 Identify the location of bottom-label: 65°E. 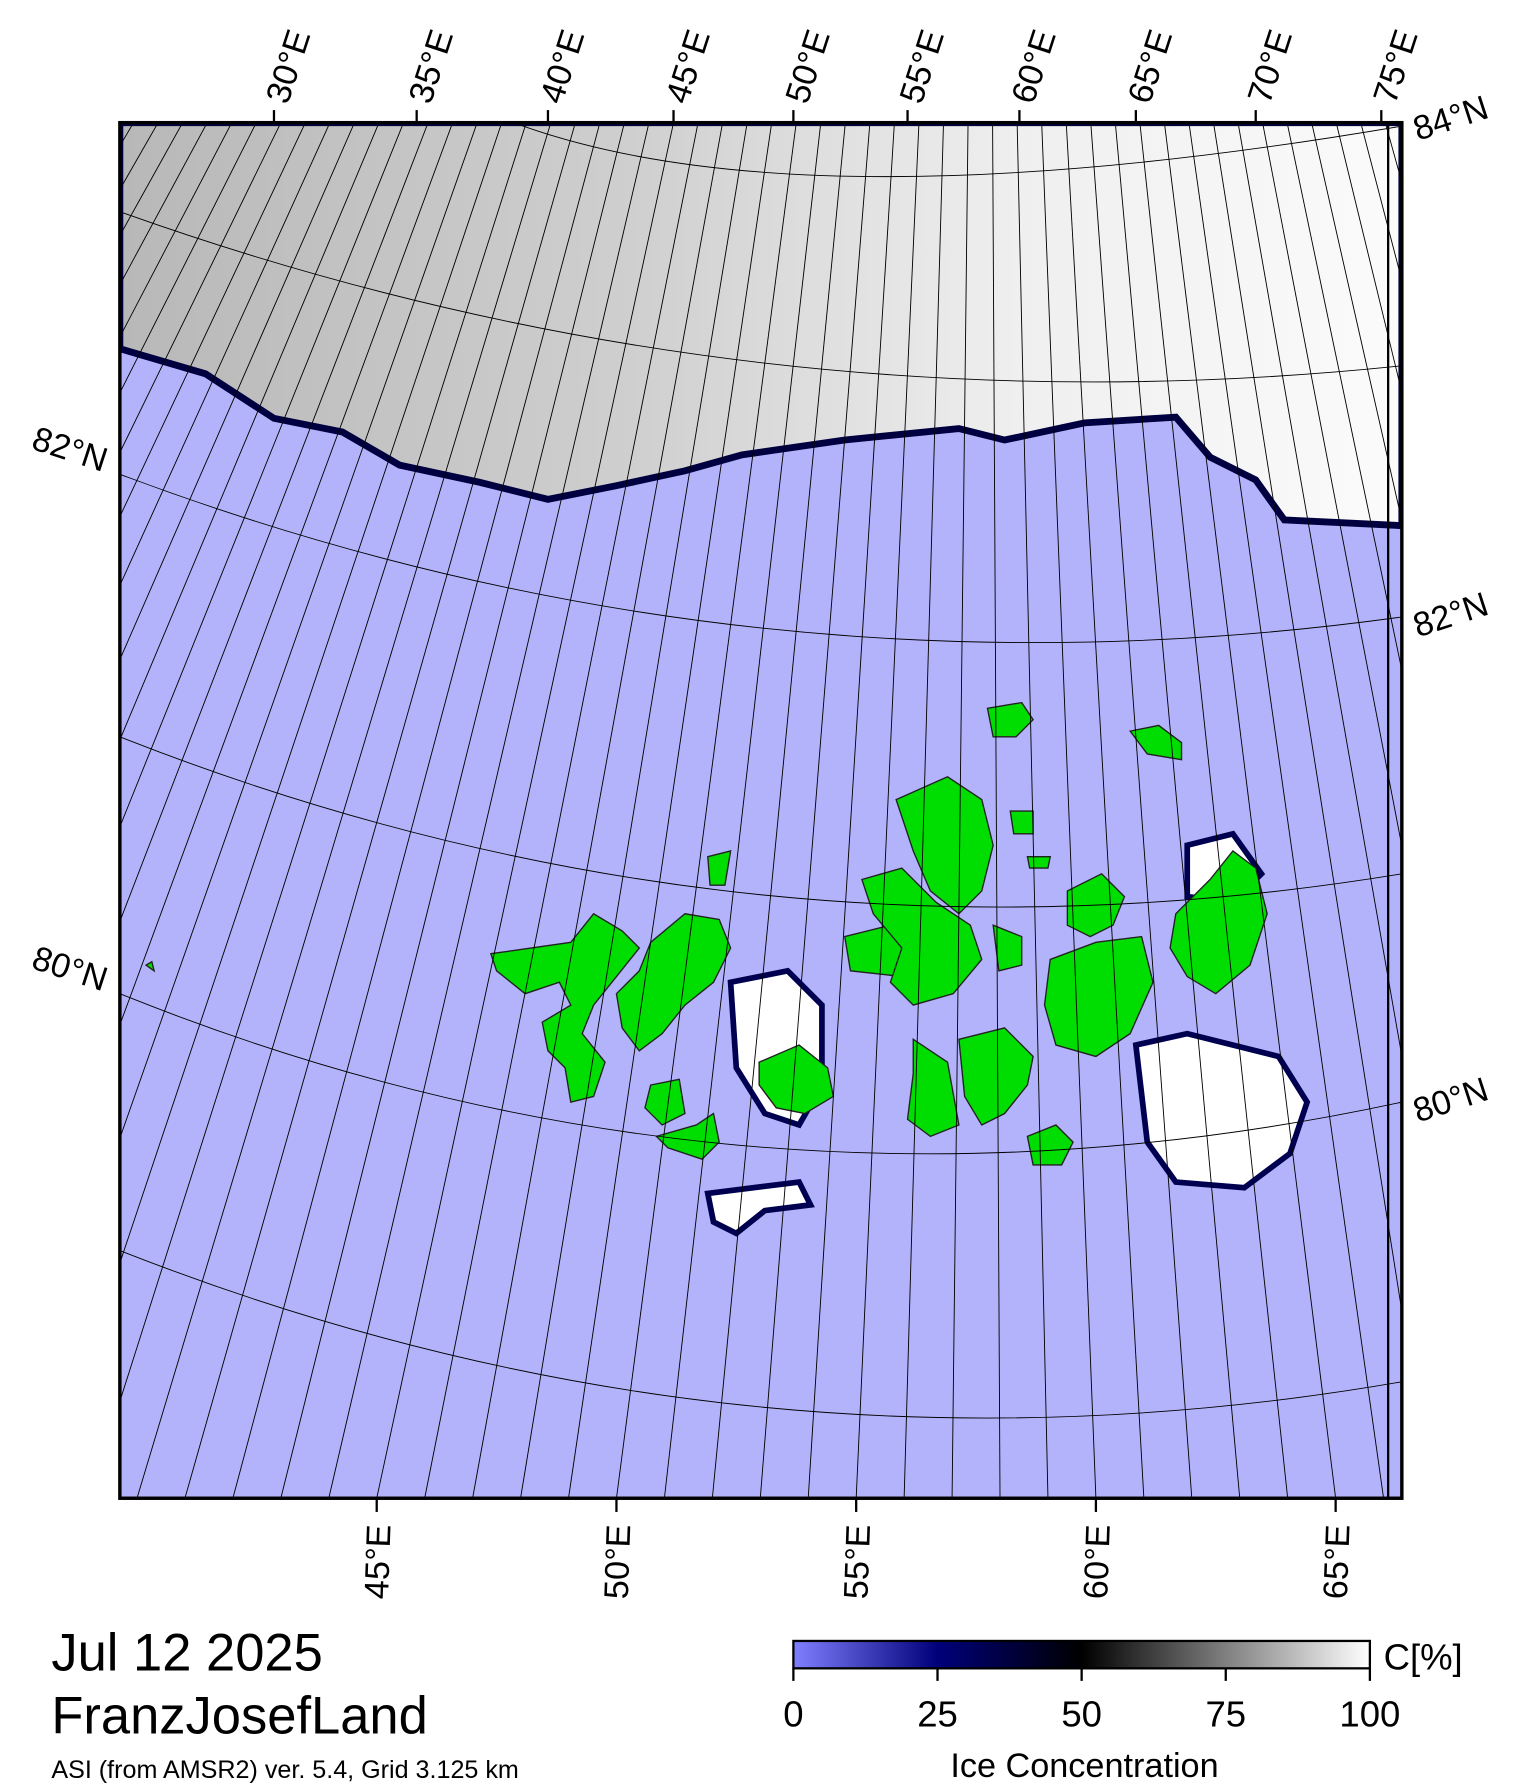
(1337, 1562).